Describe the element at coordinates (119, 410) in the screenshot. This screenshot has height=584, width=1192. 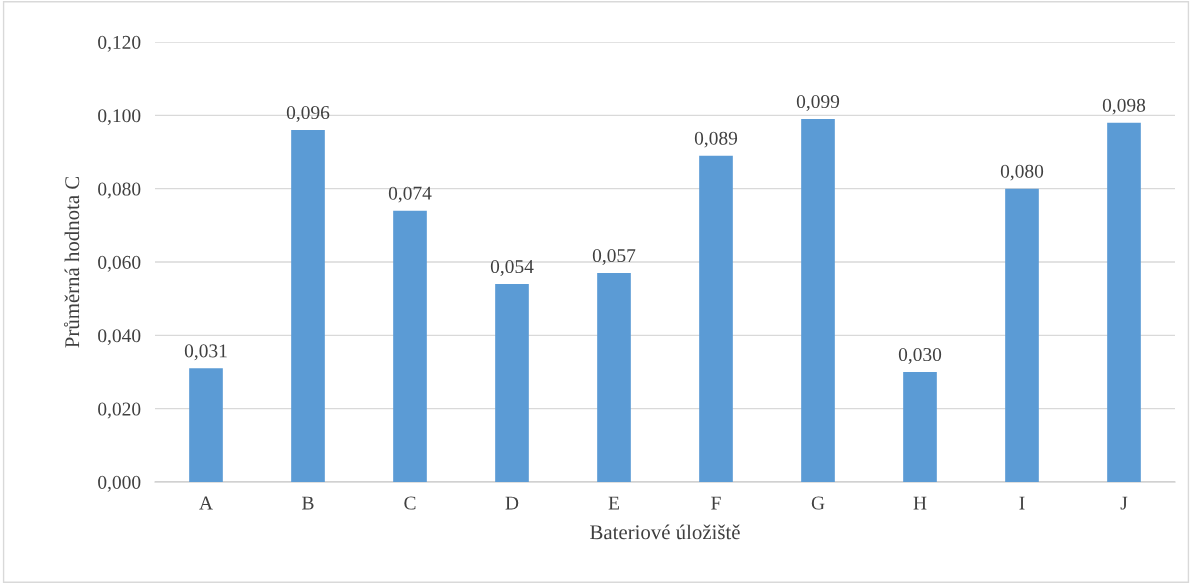
I see `y-tick-label: 0,020` at that location.